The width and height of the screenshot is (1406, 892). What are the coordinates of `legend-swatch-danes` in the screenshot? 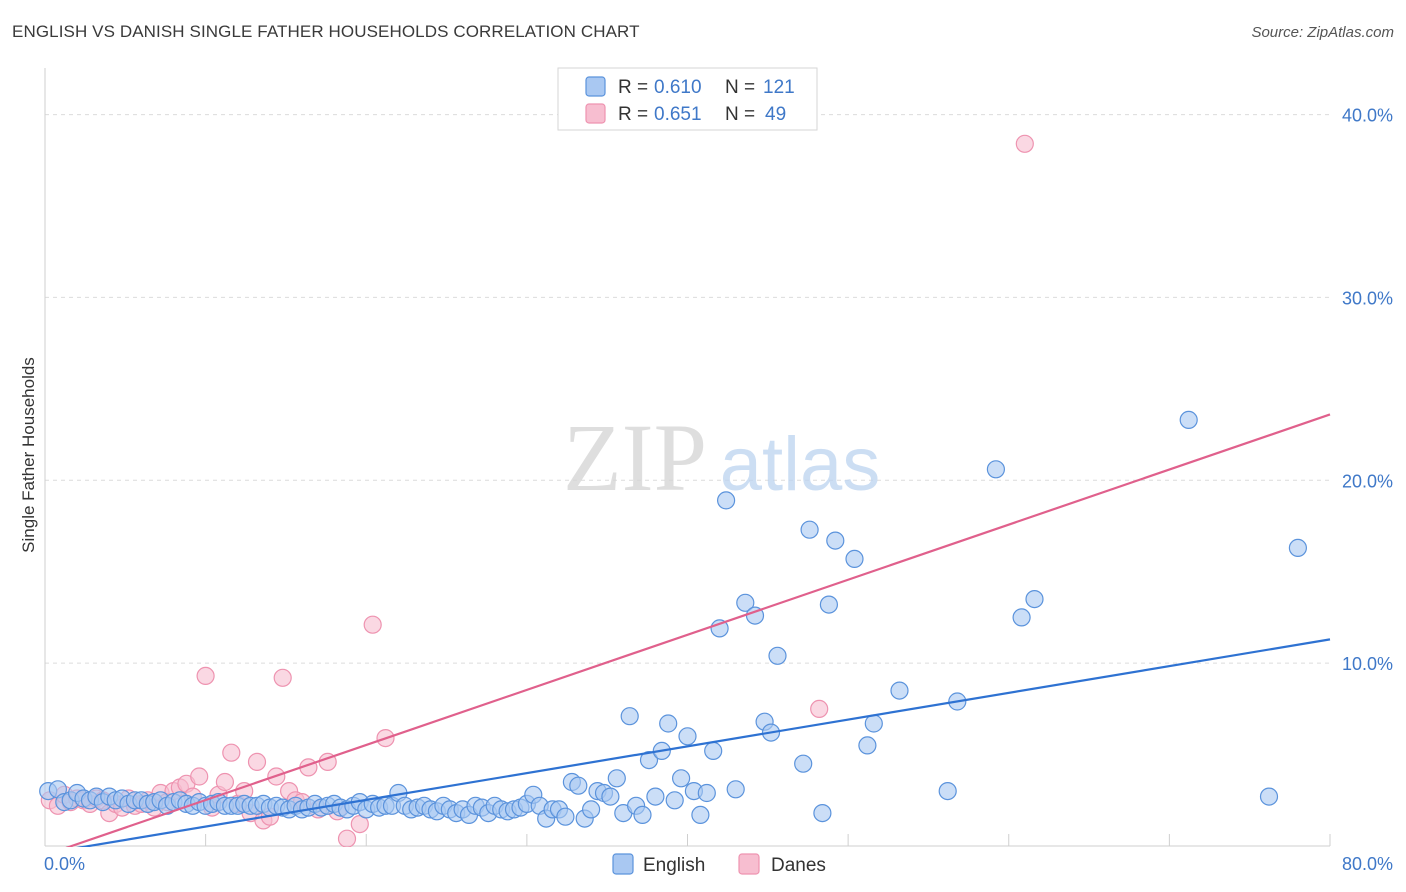 It's located at (595, 113).